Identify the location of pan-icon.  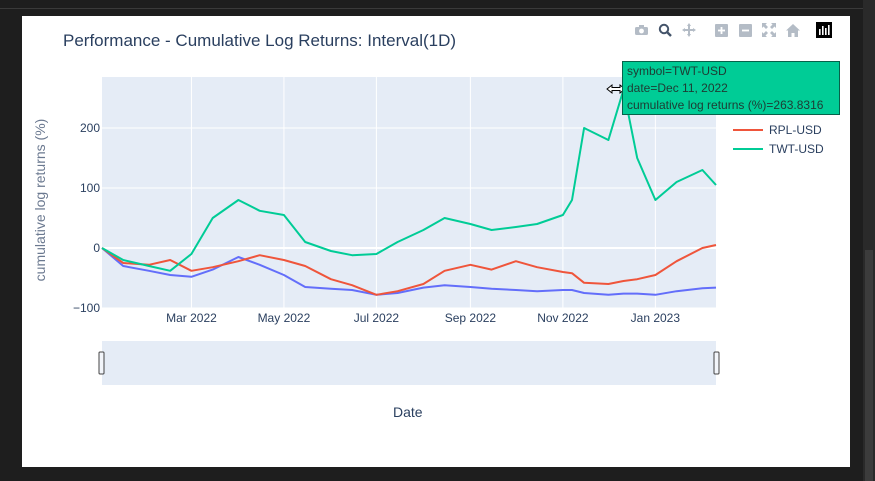
(689, 30).